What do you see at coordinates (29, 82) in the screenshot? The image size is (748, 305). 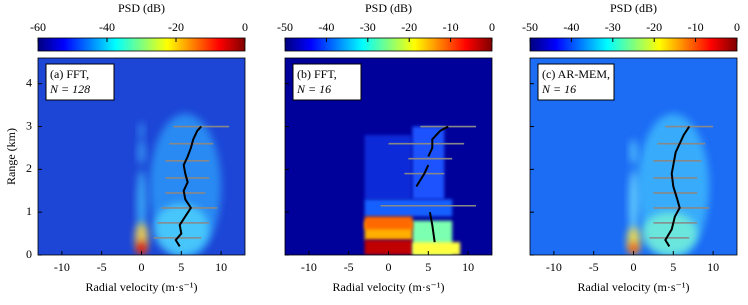 I see `y-tick-label: 4` at bounding box center [29, 82].